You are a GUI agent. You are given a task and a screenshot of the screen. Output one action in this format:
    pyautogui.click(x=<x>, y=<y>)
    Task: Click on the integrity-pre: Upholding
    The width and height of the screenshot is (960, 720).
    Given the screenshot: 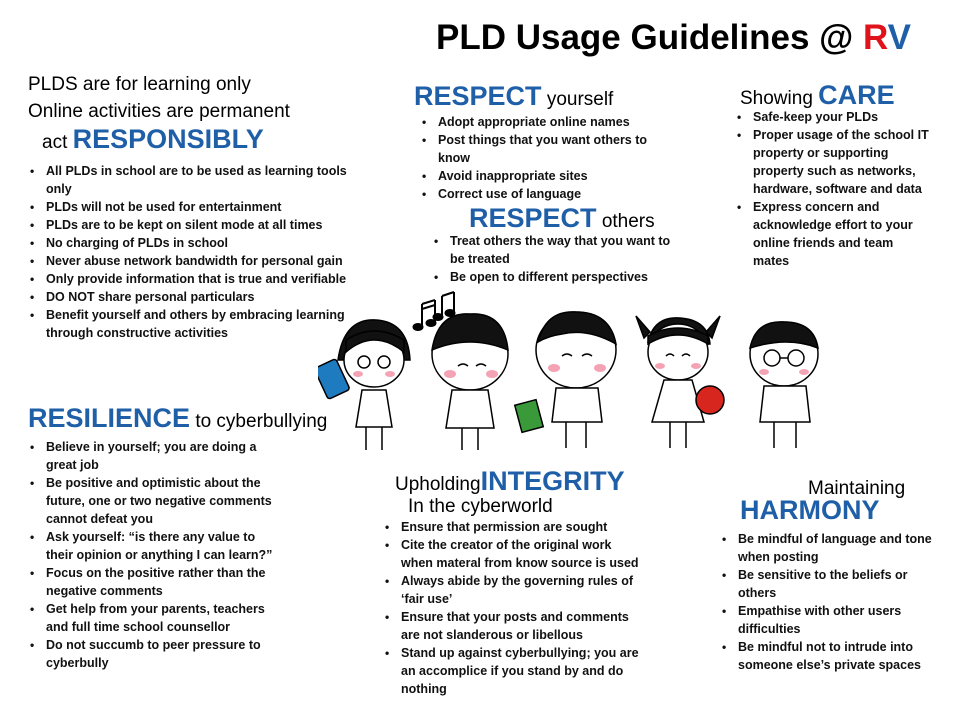 What is the action you would take?
    pyautogui.click(x=438, y=484)
    